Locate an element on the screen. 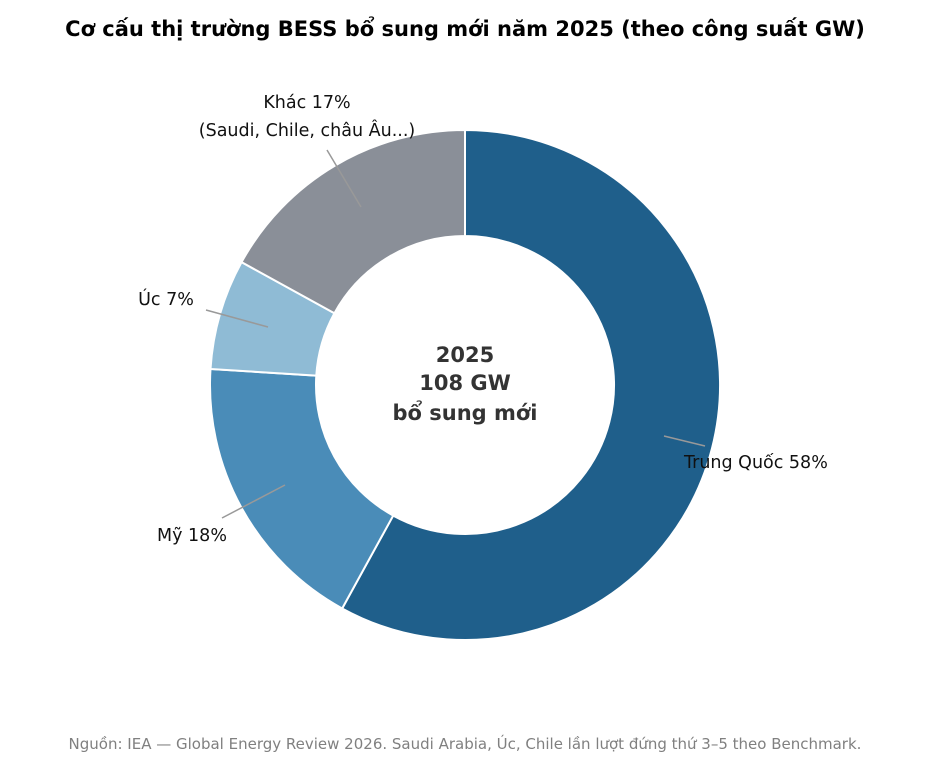 The width and height of the screenshot is (930, 767). center-label-capacity: 108 GW is located at coordinates (465, 383).